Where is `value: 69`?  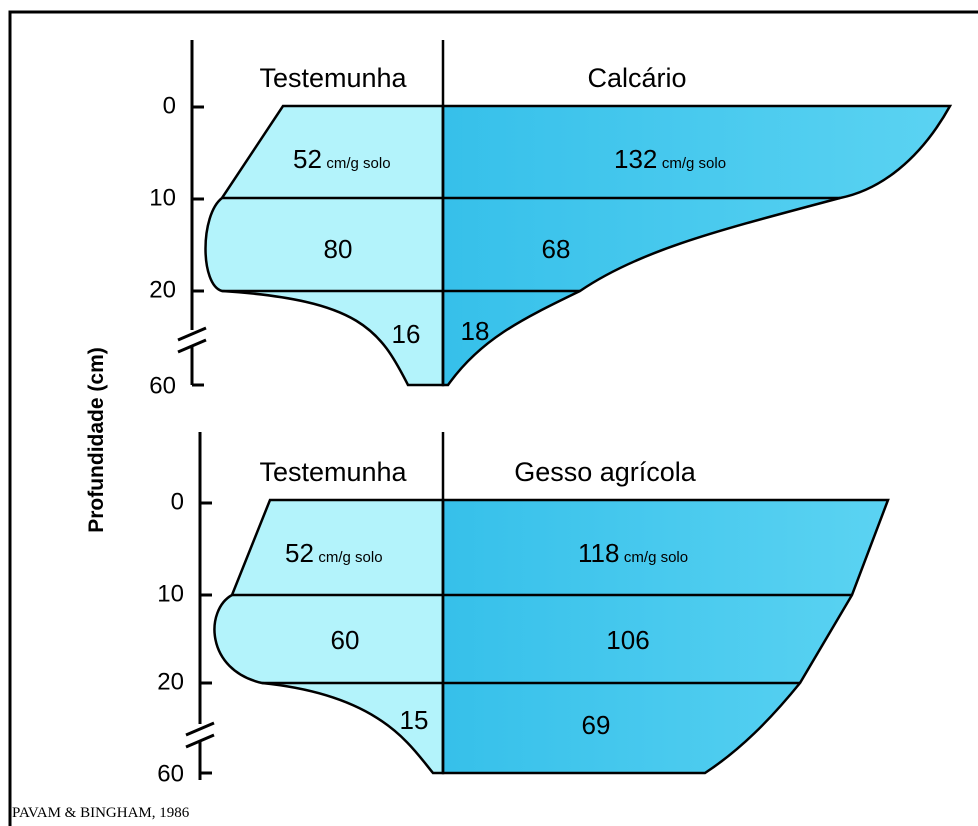
value: 69 is located at coordinates (596, 725).